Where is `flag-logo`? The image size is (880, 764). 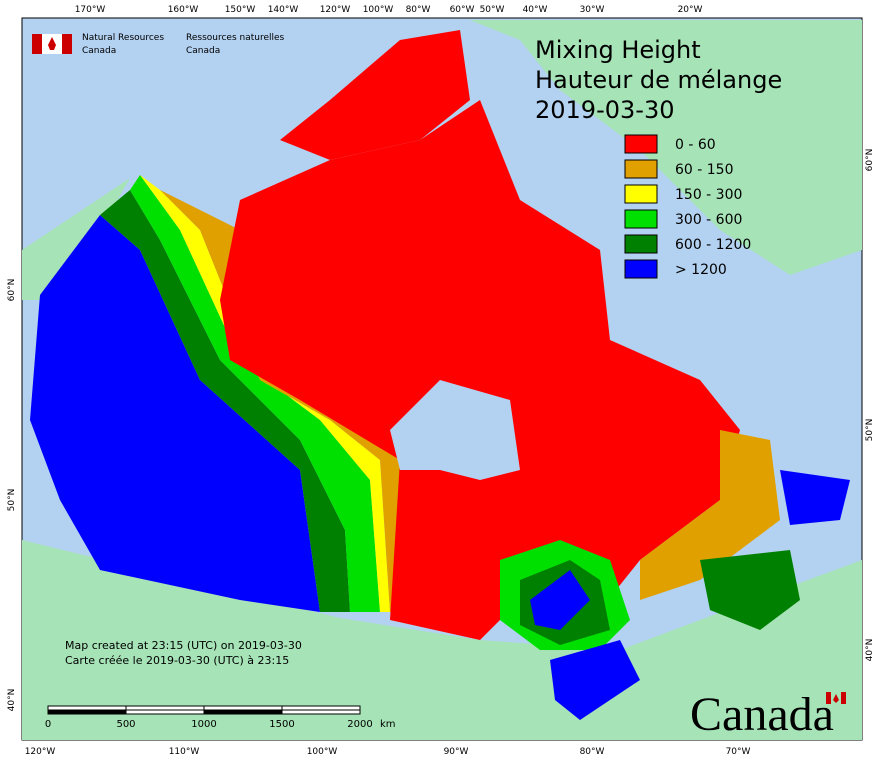 flag-logo is located at coordinates (52, 44).